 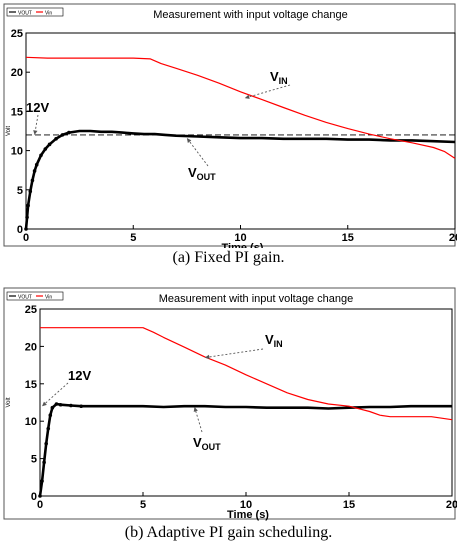 What do you see at coordinates (234, 353) in the screenshot?
I see `annotation-1-leader` at bounding box center [234, 353].